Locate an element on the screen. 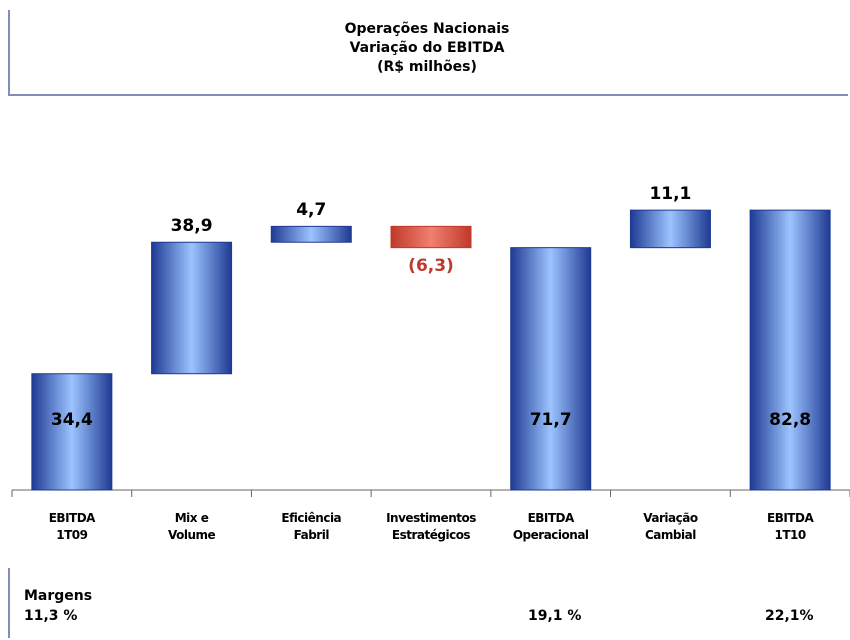 The width and height of the screenshot is (850, 640). value-label: 38,9 is located at coordinates (191, 226).